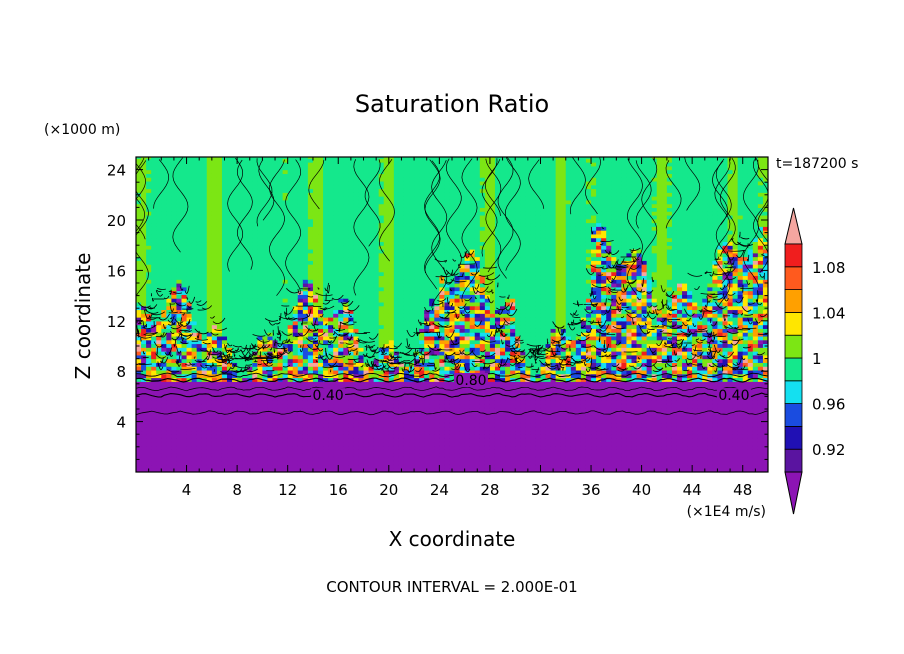 This screenshot has height=654, width=904. What do you see at coordinates (817, 164) in the screenshot?
I see `time-label: t=187200 s` at bounding box center [817, 164].